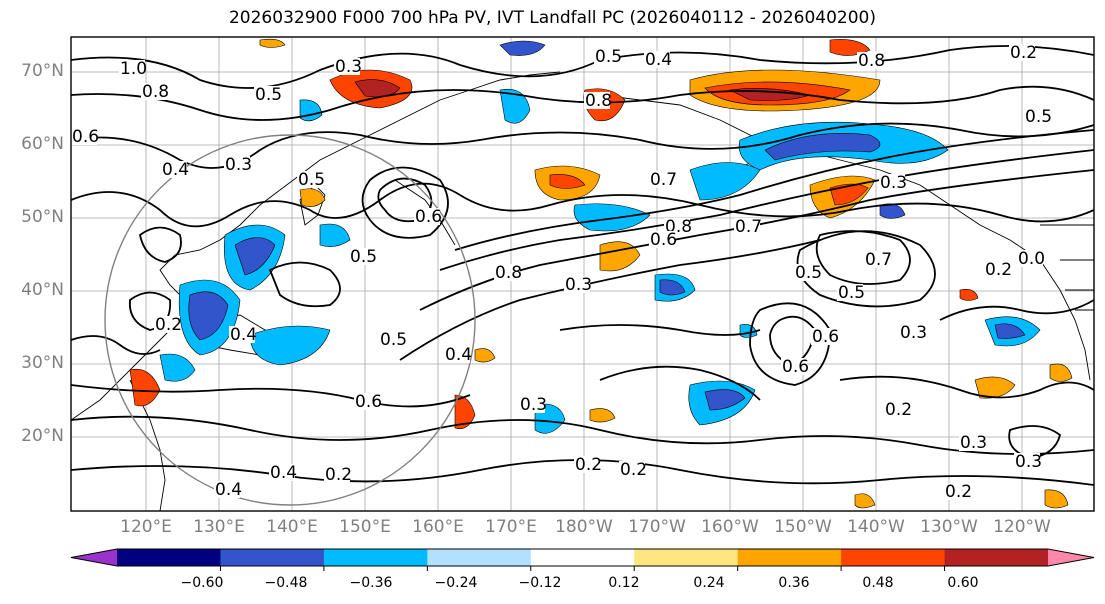 This screenshot has height=604, width=1105. What do you see at coordinates (438, 527) in the screenshot?
I see `lon-label: 160°E` at bounding box center [438, 527].